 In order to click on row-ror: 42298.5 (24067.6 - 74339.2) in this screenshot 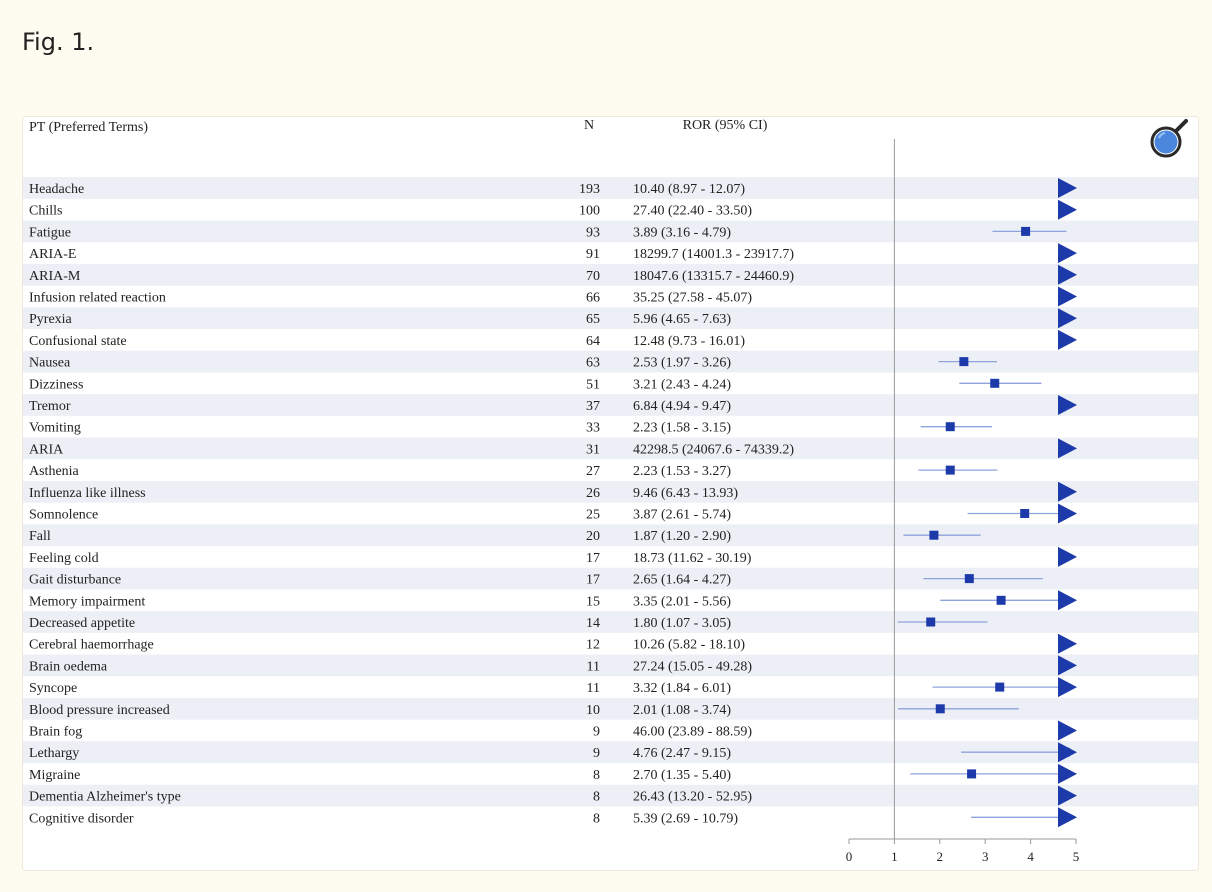, I will do `click(713, 449)`.